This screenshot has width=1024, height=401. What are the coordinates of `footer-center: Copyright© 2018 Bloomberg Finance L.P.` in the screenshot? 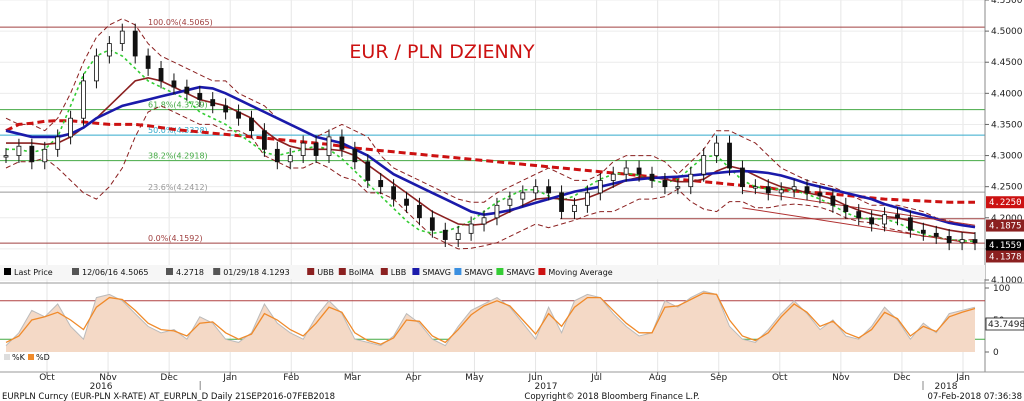 It's located at (611, 396).